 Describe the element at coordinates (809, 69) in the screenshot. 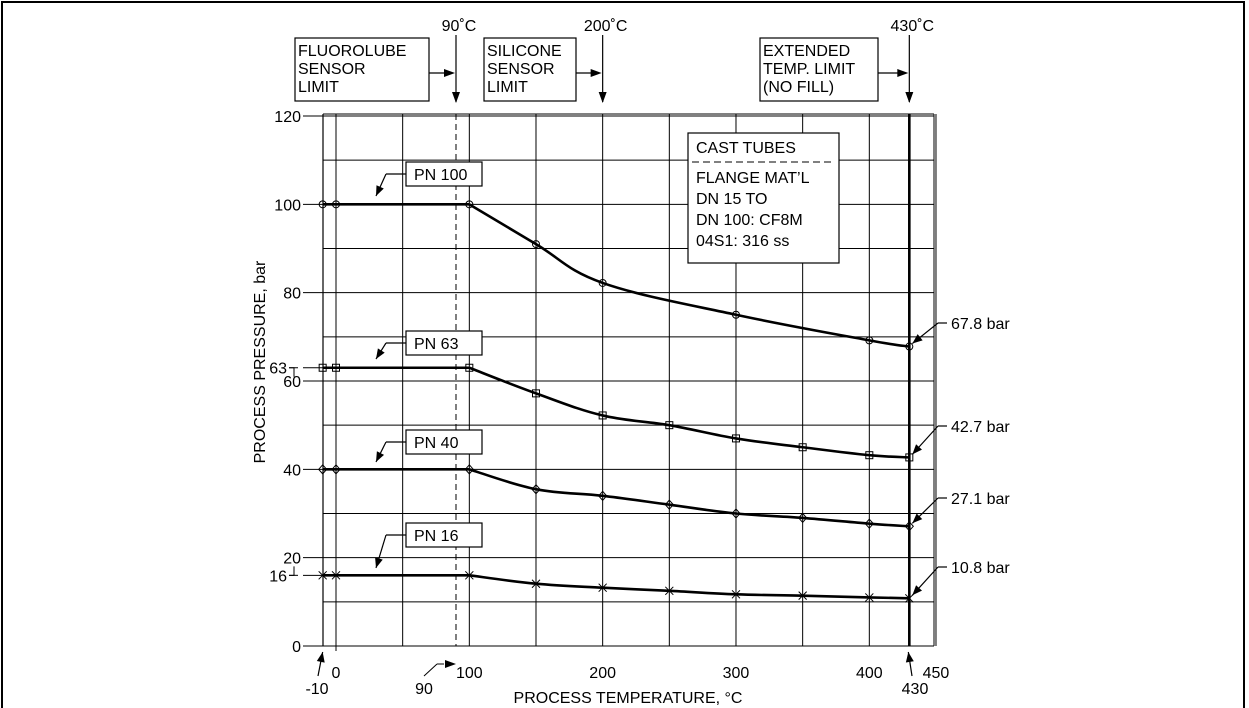

I see `temp-limit-box-text: TEMP. LIMIT` at that location.